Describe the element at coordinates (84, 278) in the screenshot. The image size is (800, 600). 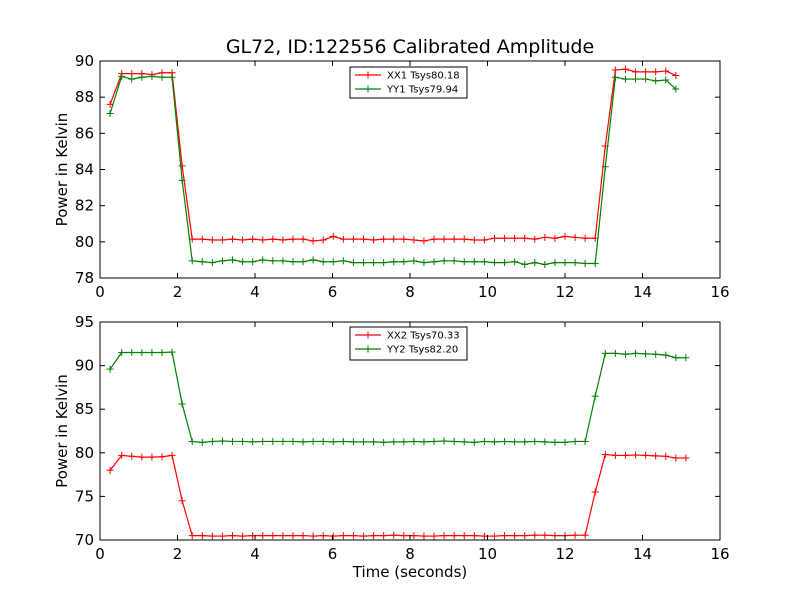
I see `y-tick-label: 78` at that location.